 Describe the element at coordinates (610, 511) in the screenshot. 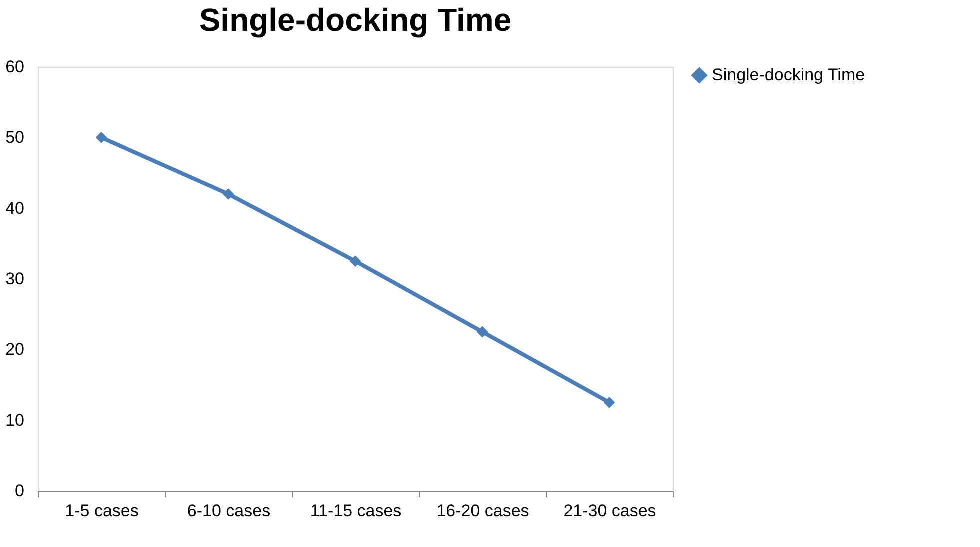

I see `x-tick-label: 21-30 cases` at that location.